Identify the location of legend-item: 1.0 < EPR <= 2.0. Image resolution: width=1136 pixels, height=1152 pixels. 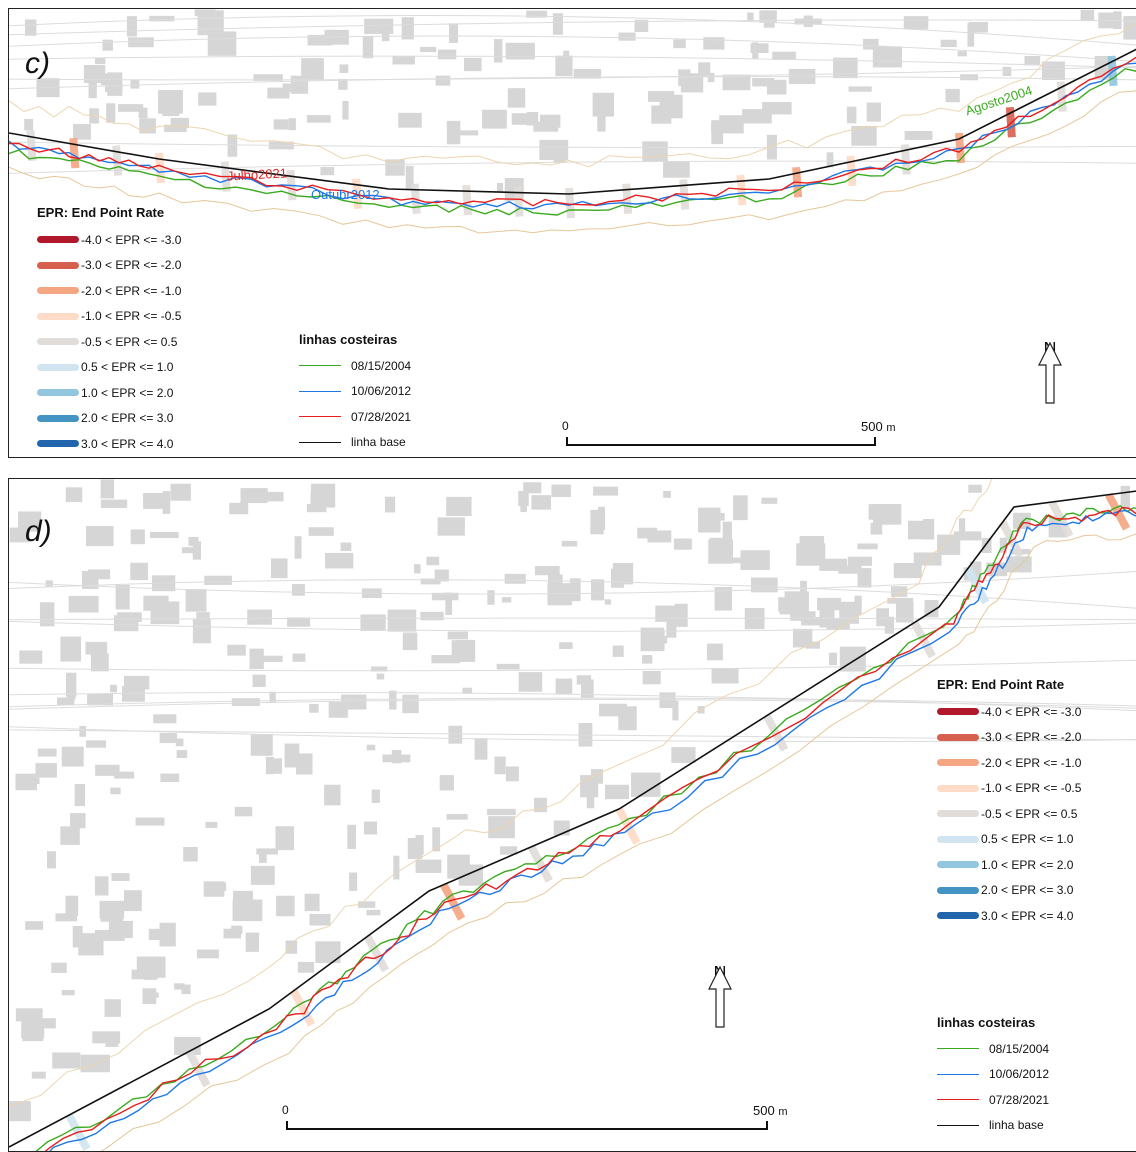
(109, 393).